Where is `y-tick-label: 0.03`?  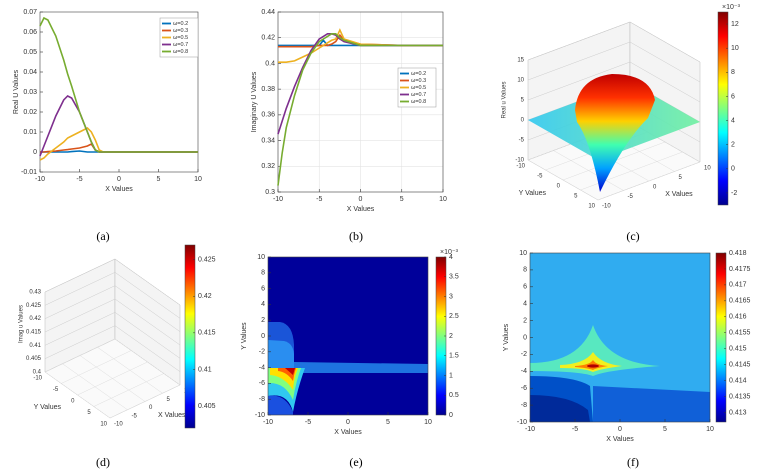
y-tick-label: 0.03 is located at coordinates (30, 92).